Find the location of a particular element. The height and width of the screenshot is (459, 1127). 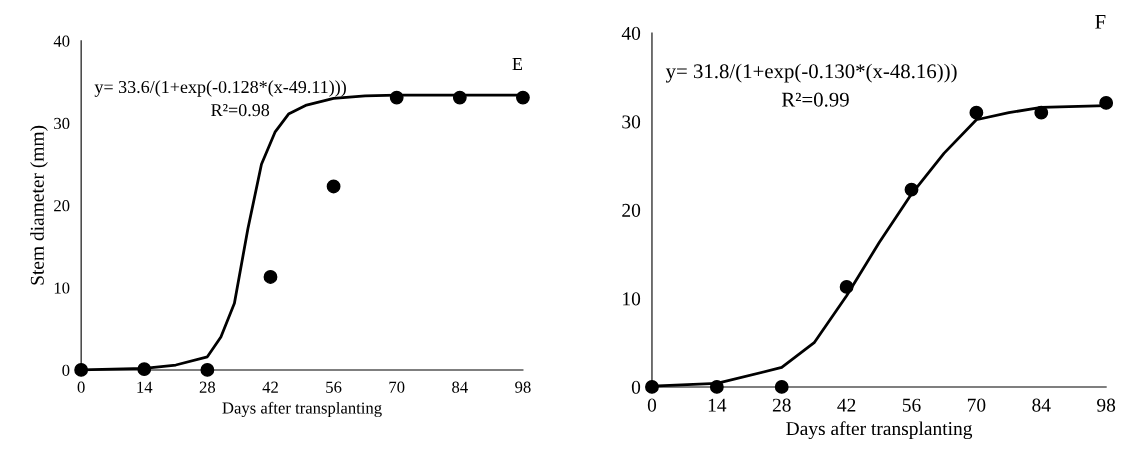

annotation: y= 33.6/(1+exp(-0.128*(x-49.11))) is located at coordinates (220, 88).